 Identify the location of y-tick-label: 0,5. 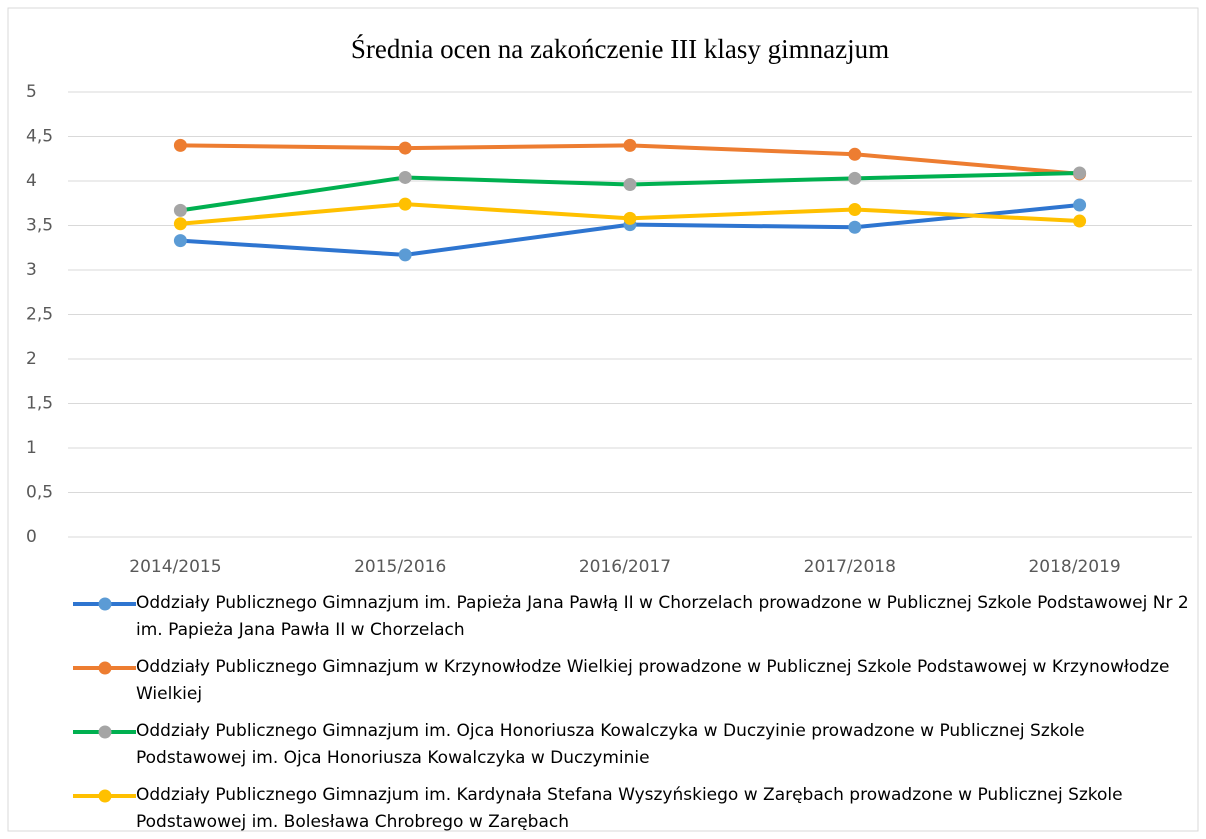
(39, 493).